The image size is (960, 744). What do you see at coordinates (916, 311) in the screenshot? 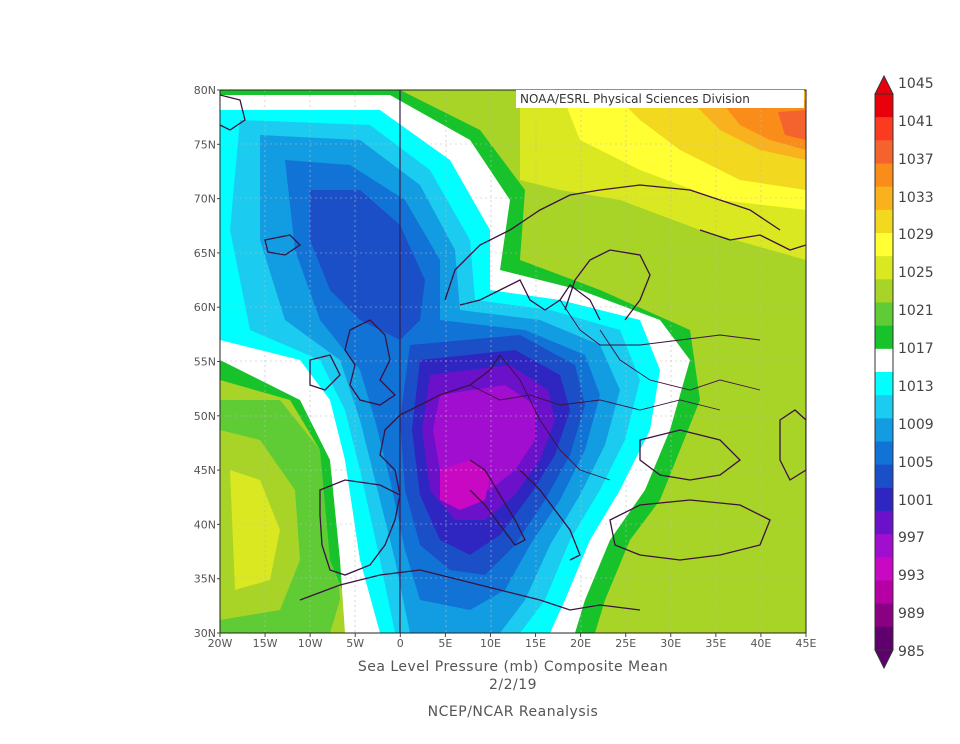
I see `colorbar-label: 1021` at bounding box center [916, 311].